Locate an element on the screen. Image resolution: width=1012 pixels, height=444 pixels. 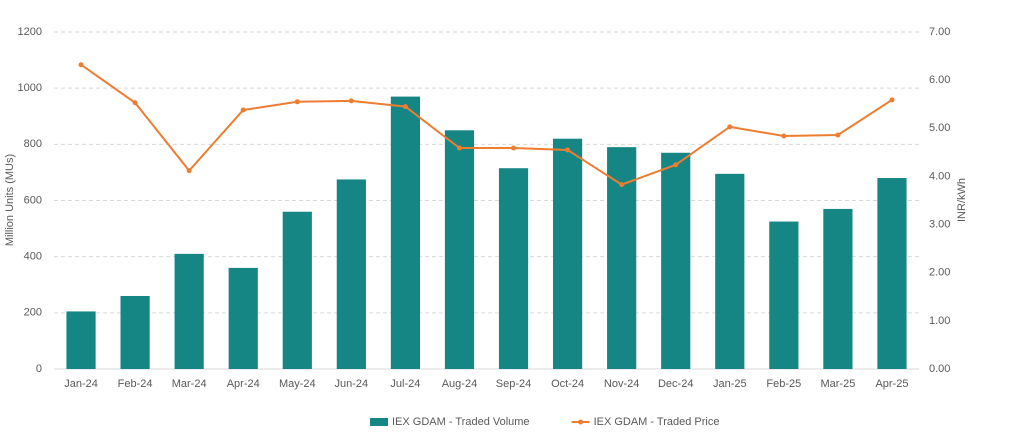
y2-axis-title: INR/kWh is located at coordinates (962, 200).